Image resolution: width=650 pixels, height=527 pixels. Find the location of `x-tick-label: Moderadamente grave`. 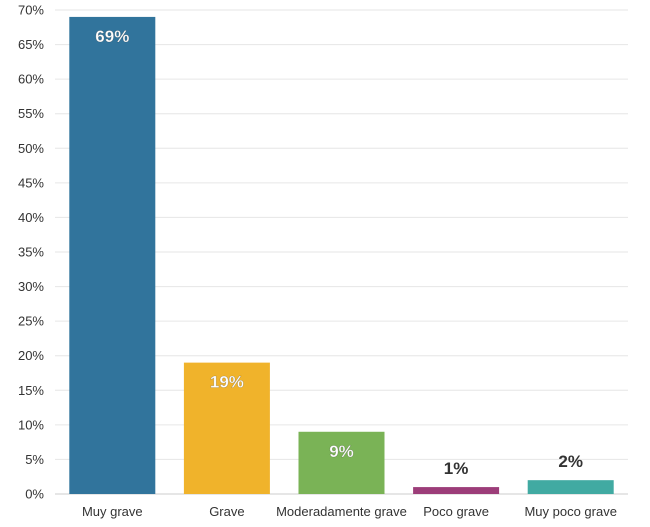

x-tick-label: Moderadamente grave is located at coordinates (341, 511).